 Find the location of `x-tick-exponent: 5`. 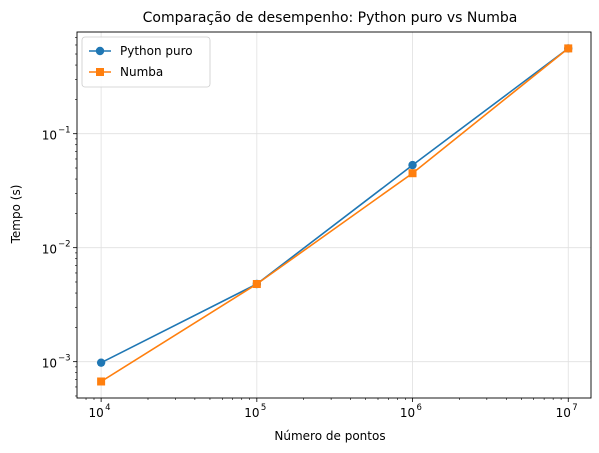

x-tick-exponent: 5 is located at coordinates (263, 408).